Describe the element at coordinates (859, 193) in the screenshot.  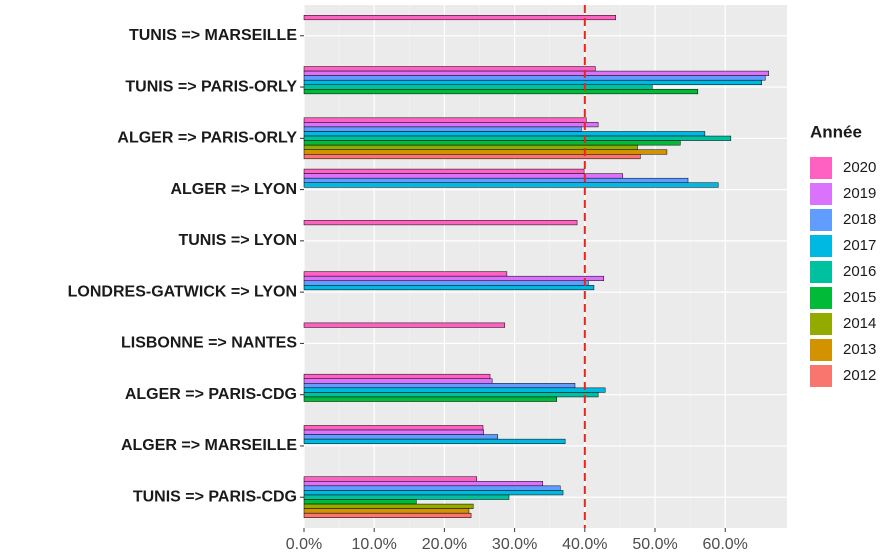
I see `legend-label: 2019` at that location.